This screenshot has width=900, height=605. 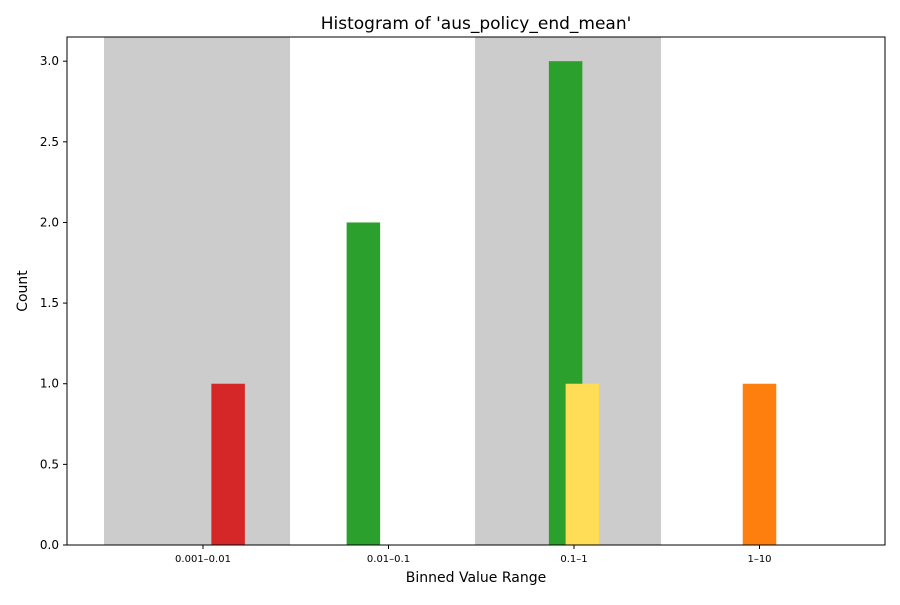 What do you see at coordinates (473, 555) in the screenshot?
I see `x-ticks: 0.001–0.01 0.01–0.1 0.1–1 1–10` at bounding box center [473, 555].